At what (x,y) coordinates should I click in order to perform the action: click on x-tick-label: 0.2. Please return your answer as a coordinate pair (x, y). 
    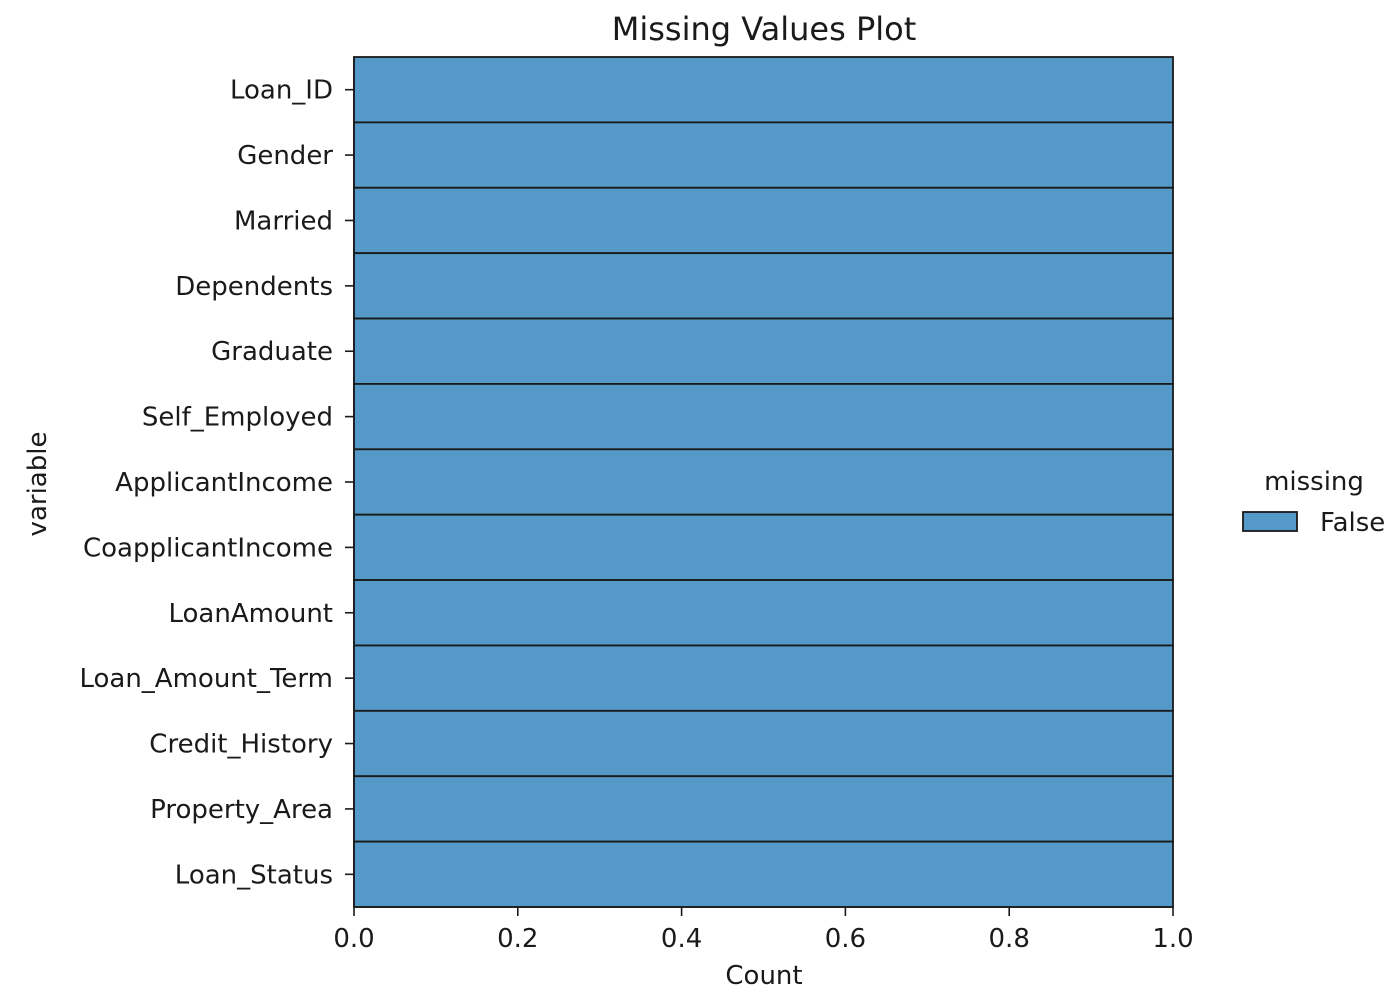
    Looking at the image, I should click on (517, 939).